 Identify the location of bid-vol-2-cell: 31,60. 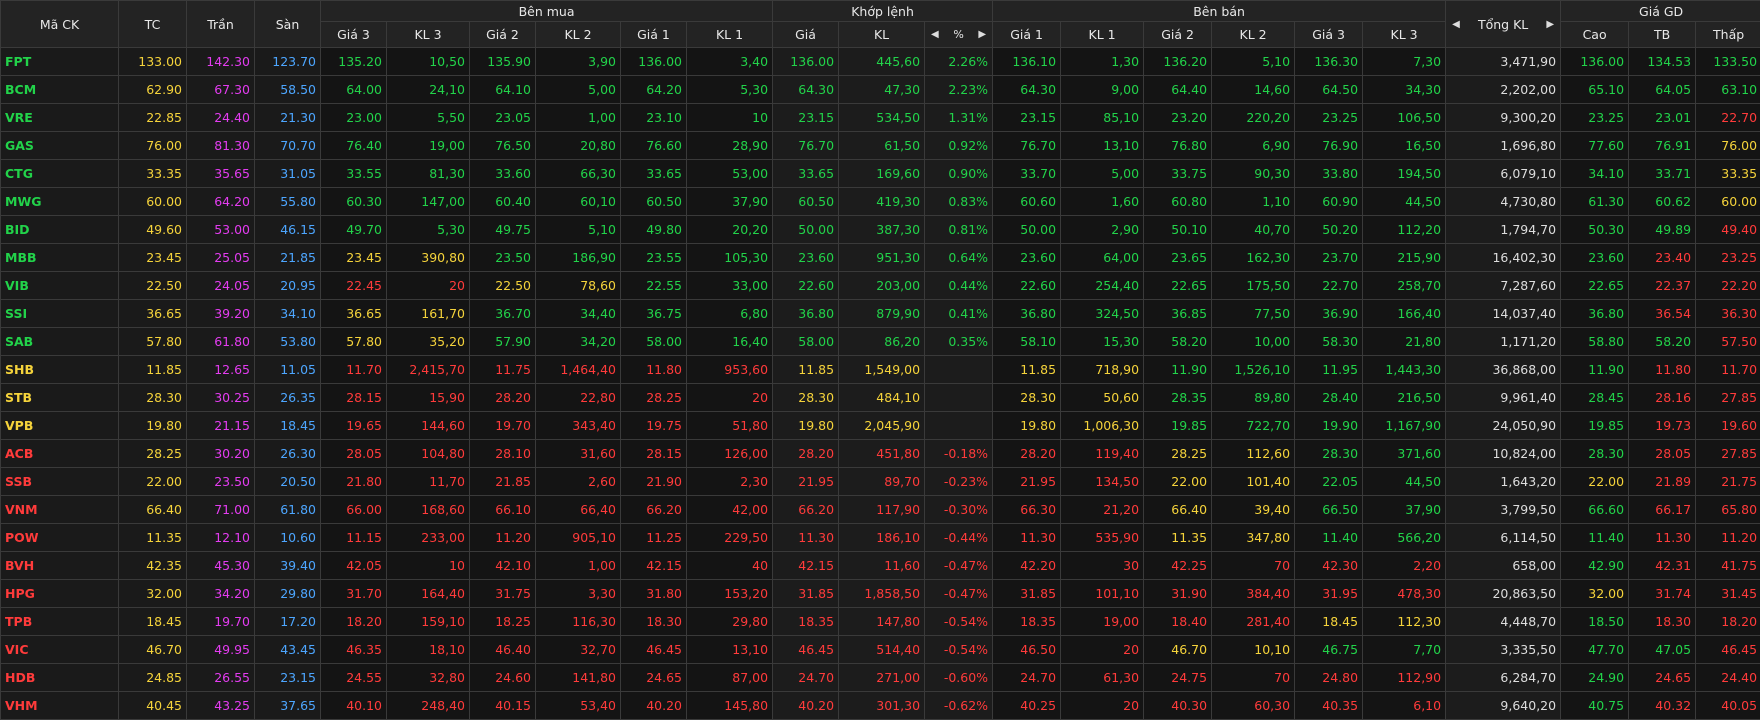
(578, 454).